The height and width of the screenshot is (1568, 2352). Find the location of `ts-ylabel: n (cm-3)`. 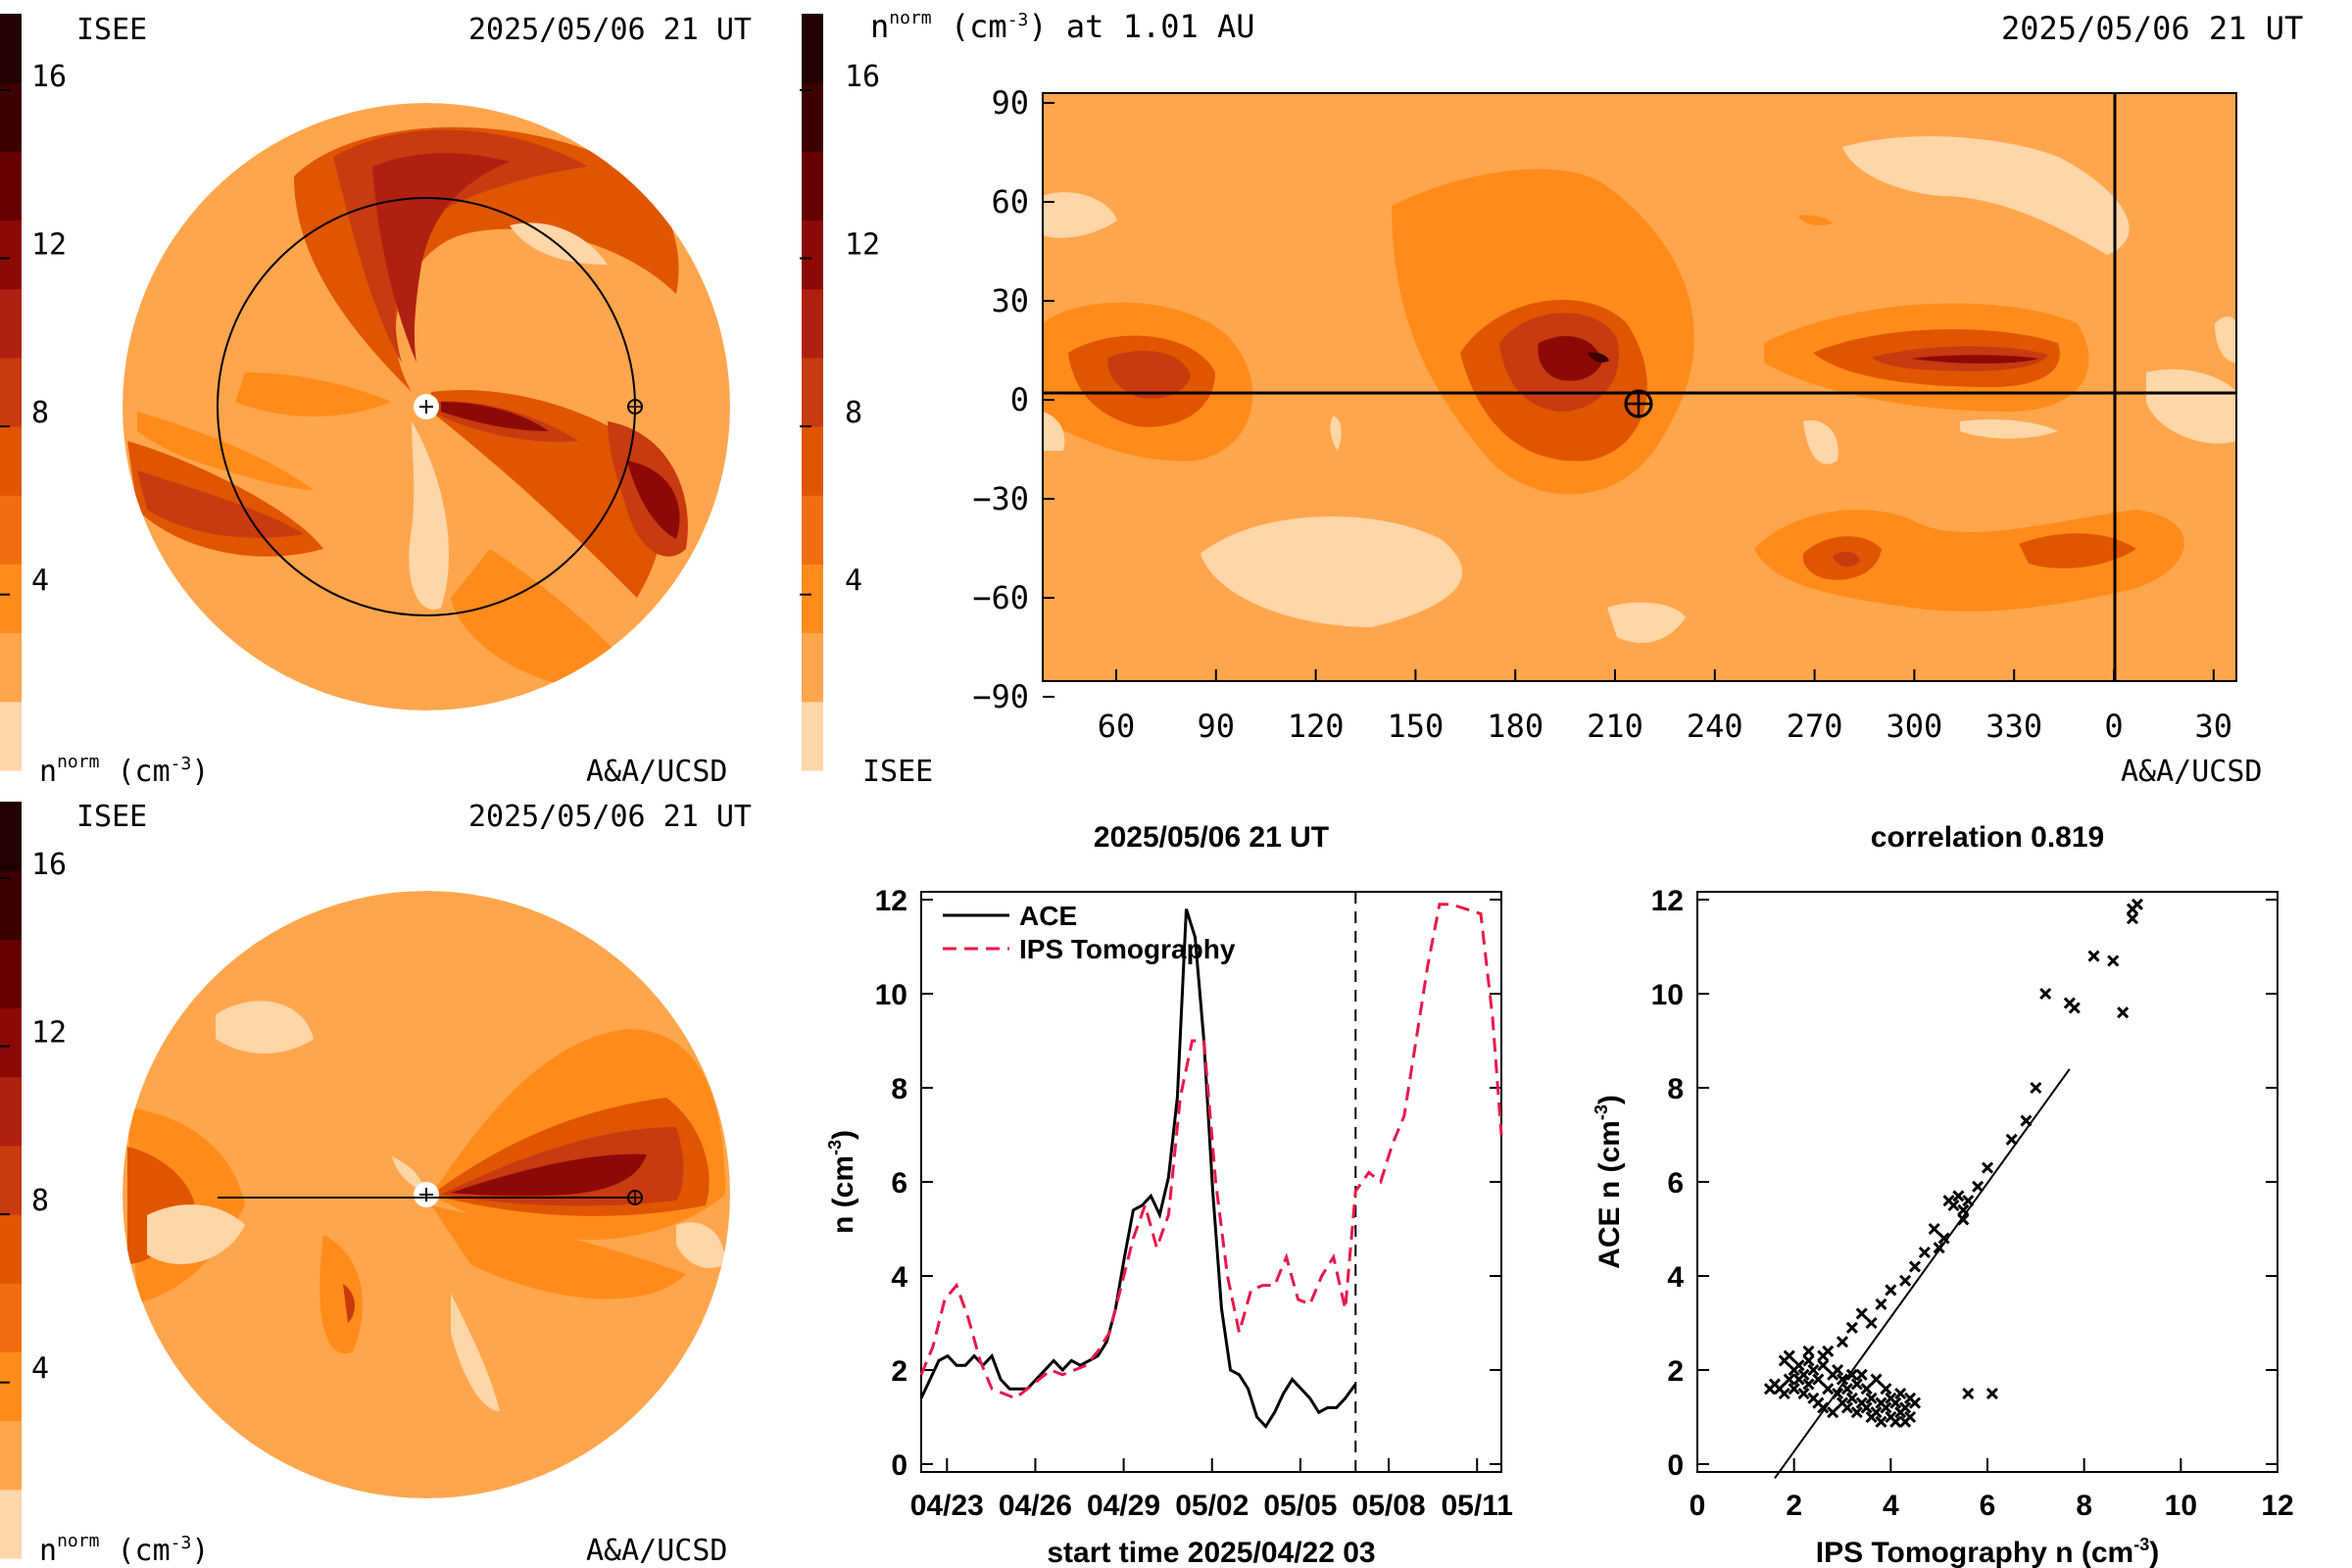

ts-ylabel: n (cm-3) is located at coordinates (842, 1182).